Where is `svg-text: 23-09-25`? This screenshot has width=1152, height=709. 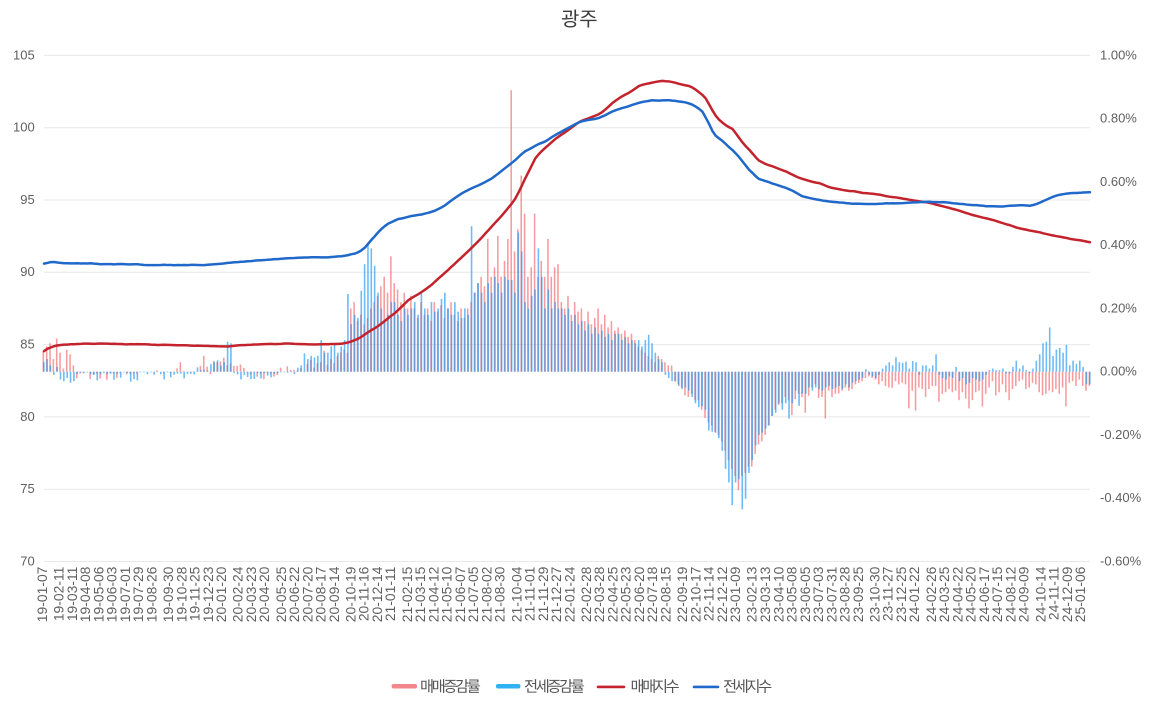 svg-text: 23-09-25 is located at coordinates (858, 594).